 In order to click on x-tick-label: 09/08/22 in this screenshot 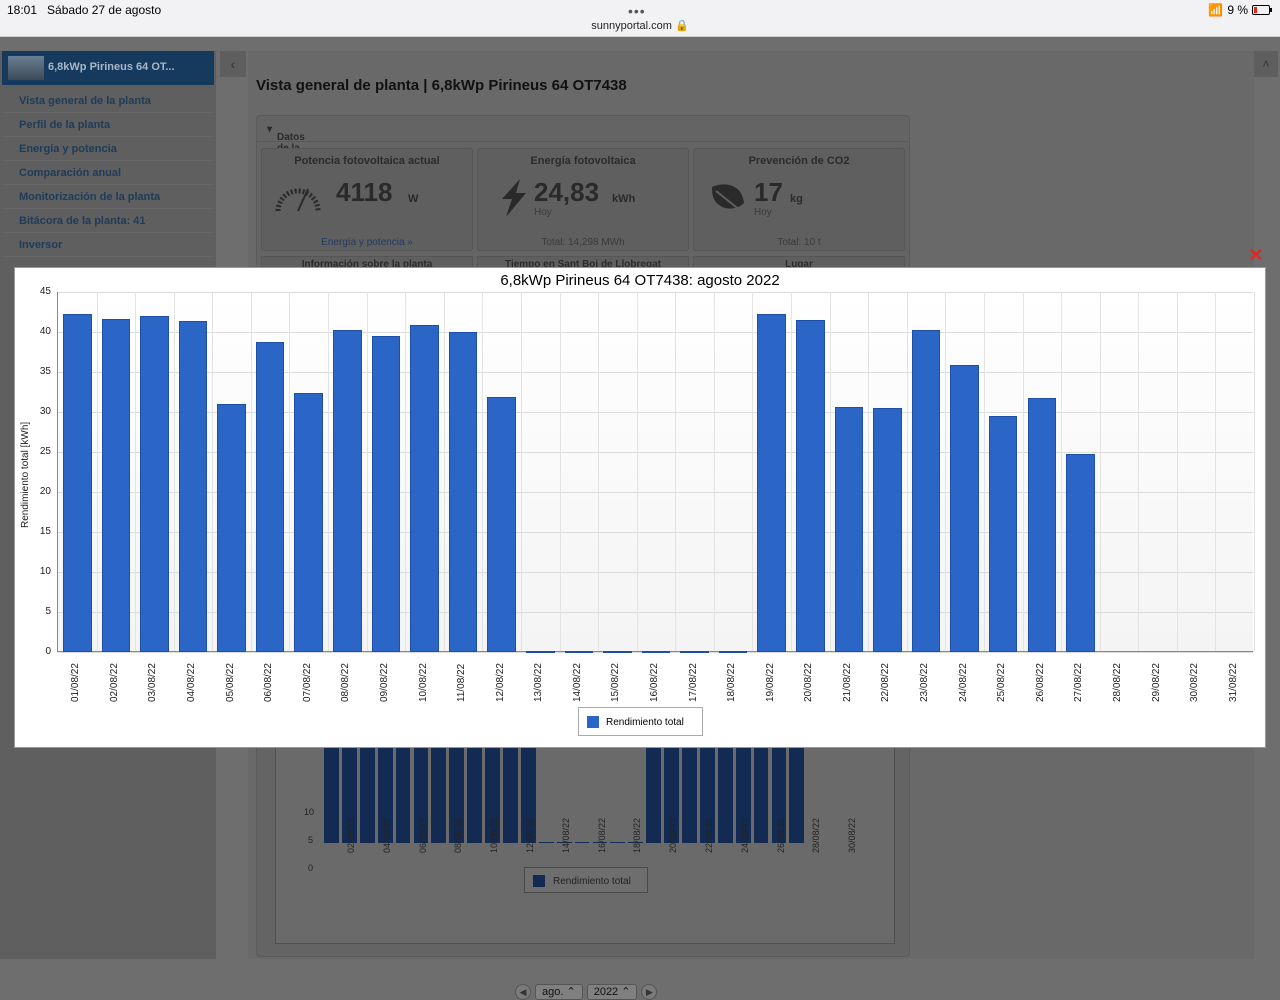, I will do `click(384, 682)`.